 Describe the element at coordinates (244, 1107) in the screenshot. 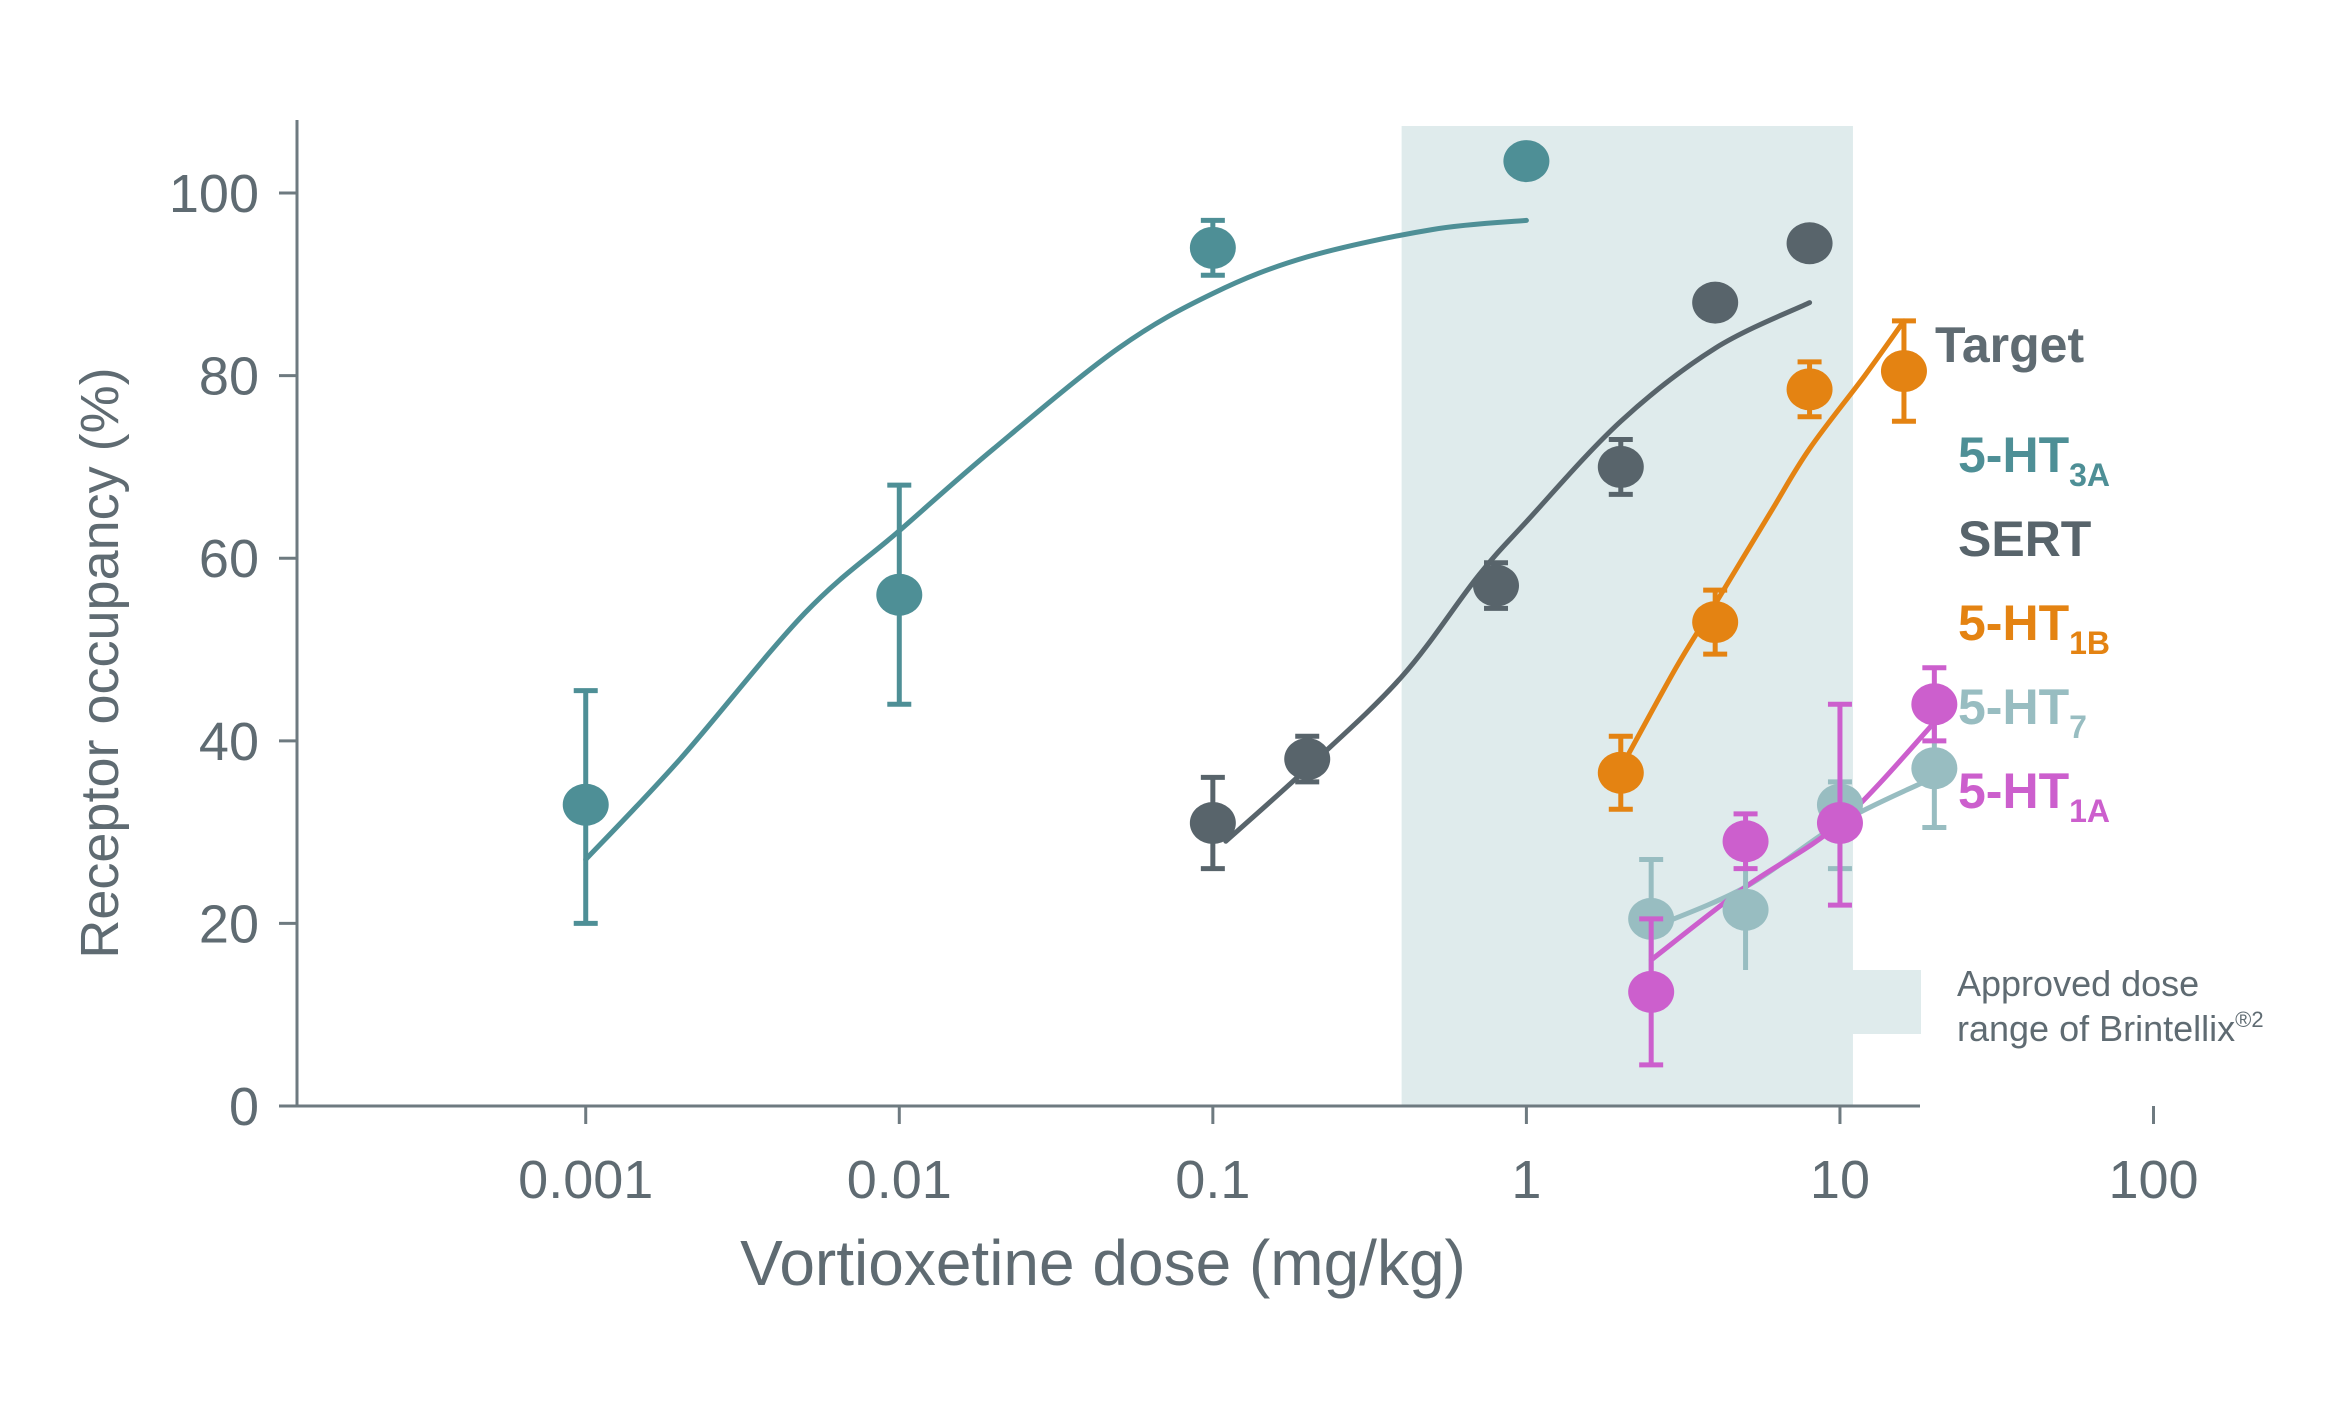

I see `y-tick-label: 0` at that location.